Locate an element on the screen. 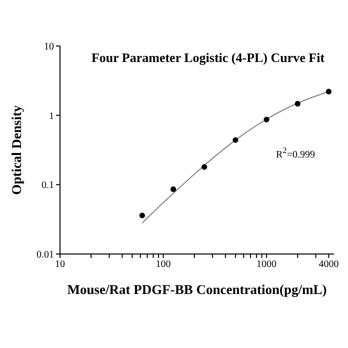  y-tick-label: 0.01 is located at coordinates (45, 255).